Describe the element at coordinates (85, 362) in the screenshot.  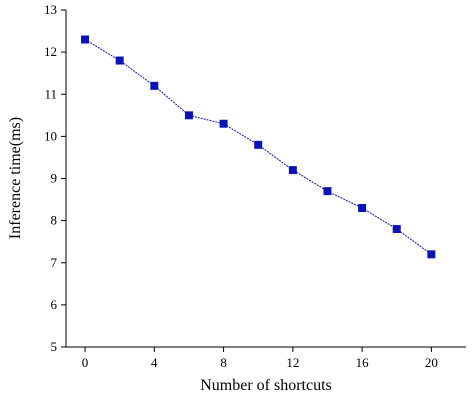
I see `x-tick-label: 0` at that location.